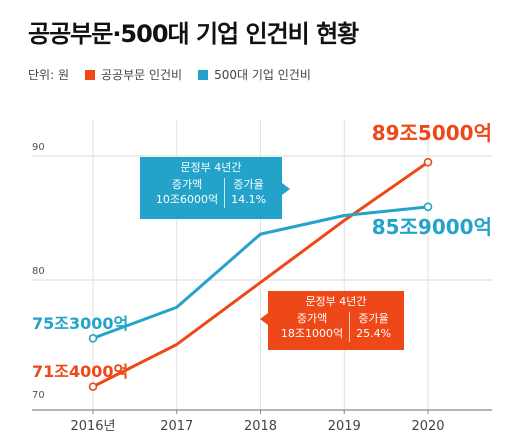 The width and height of the screenshot is (527, 445). Describe the element at coordinates (260, 426) in the screenshot. I see `x-tick-label-2: 2018` at that location.